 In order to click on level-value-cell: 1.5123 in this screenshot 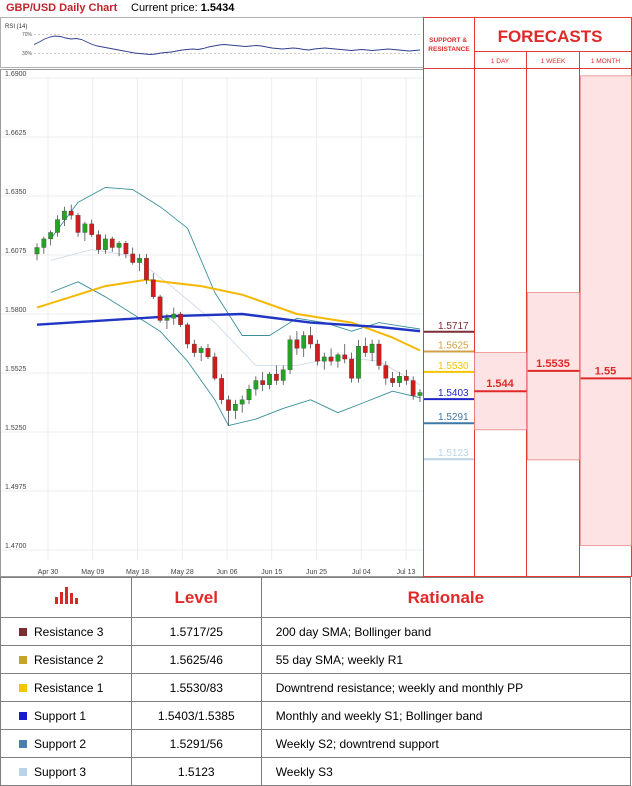, I will do `click(196, 771)`.